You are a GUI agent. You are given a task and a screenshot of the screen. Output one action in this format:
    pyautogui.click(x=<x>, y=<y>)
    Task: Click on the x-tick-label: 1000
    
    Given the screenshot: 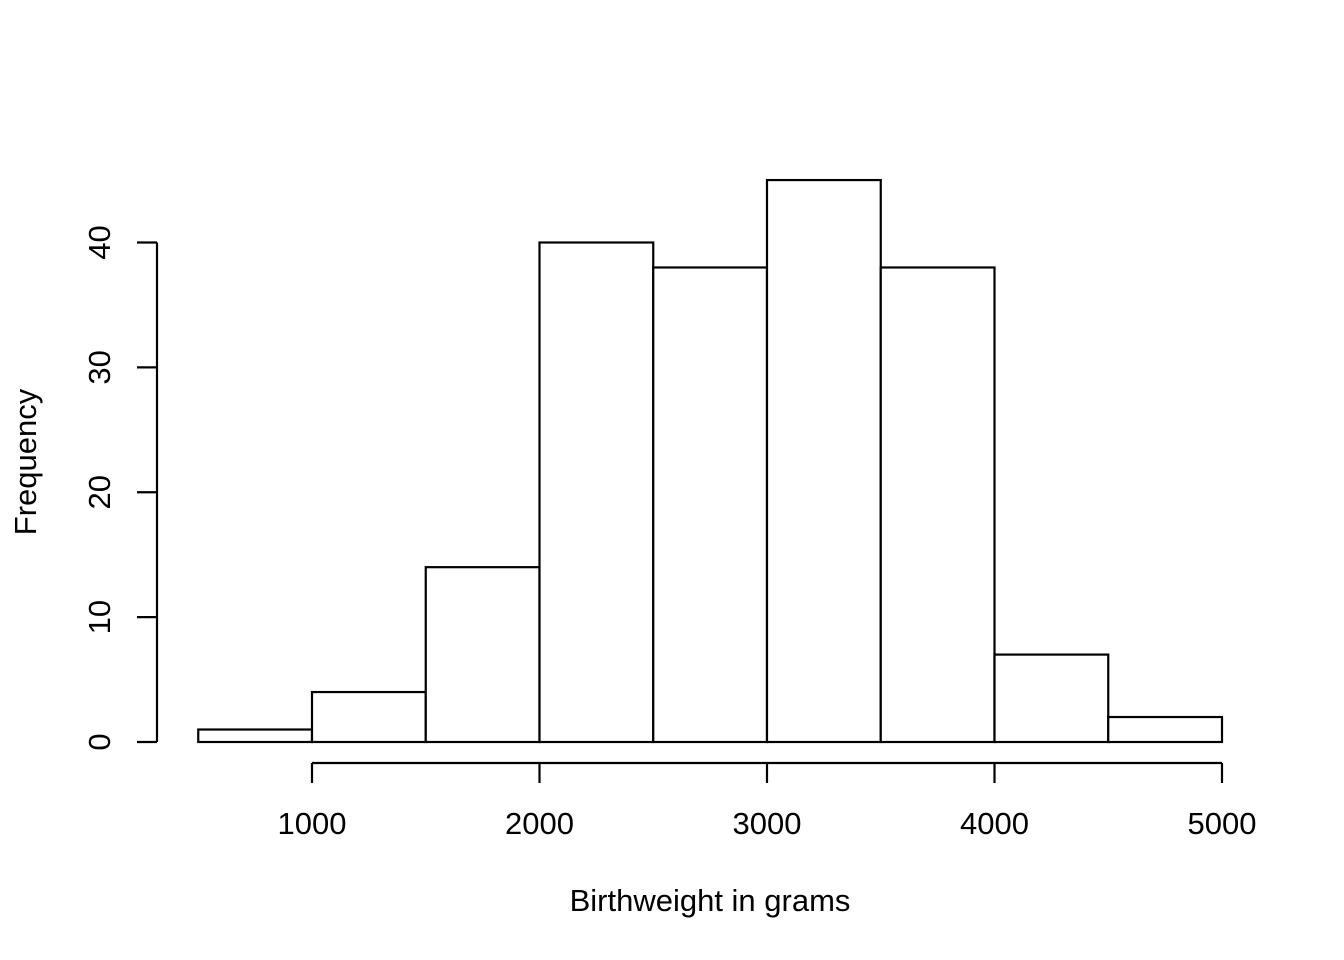 What is the action you would take?
    pyautogui.click(x=312, y=823)
    